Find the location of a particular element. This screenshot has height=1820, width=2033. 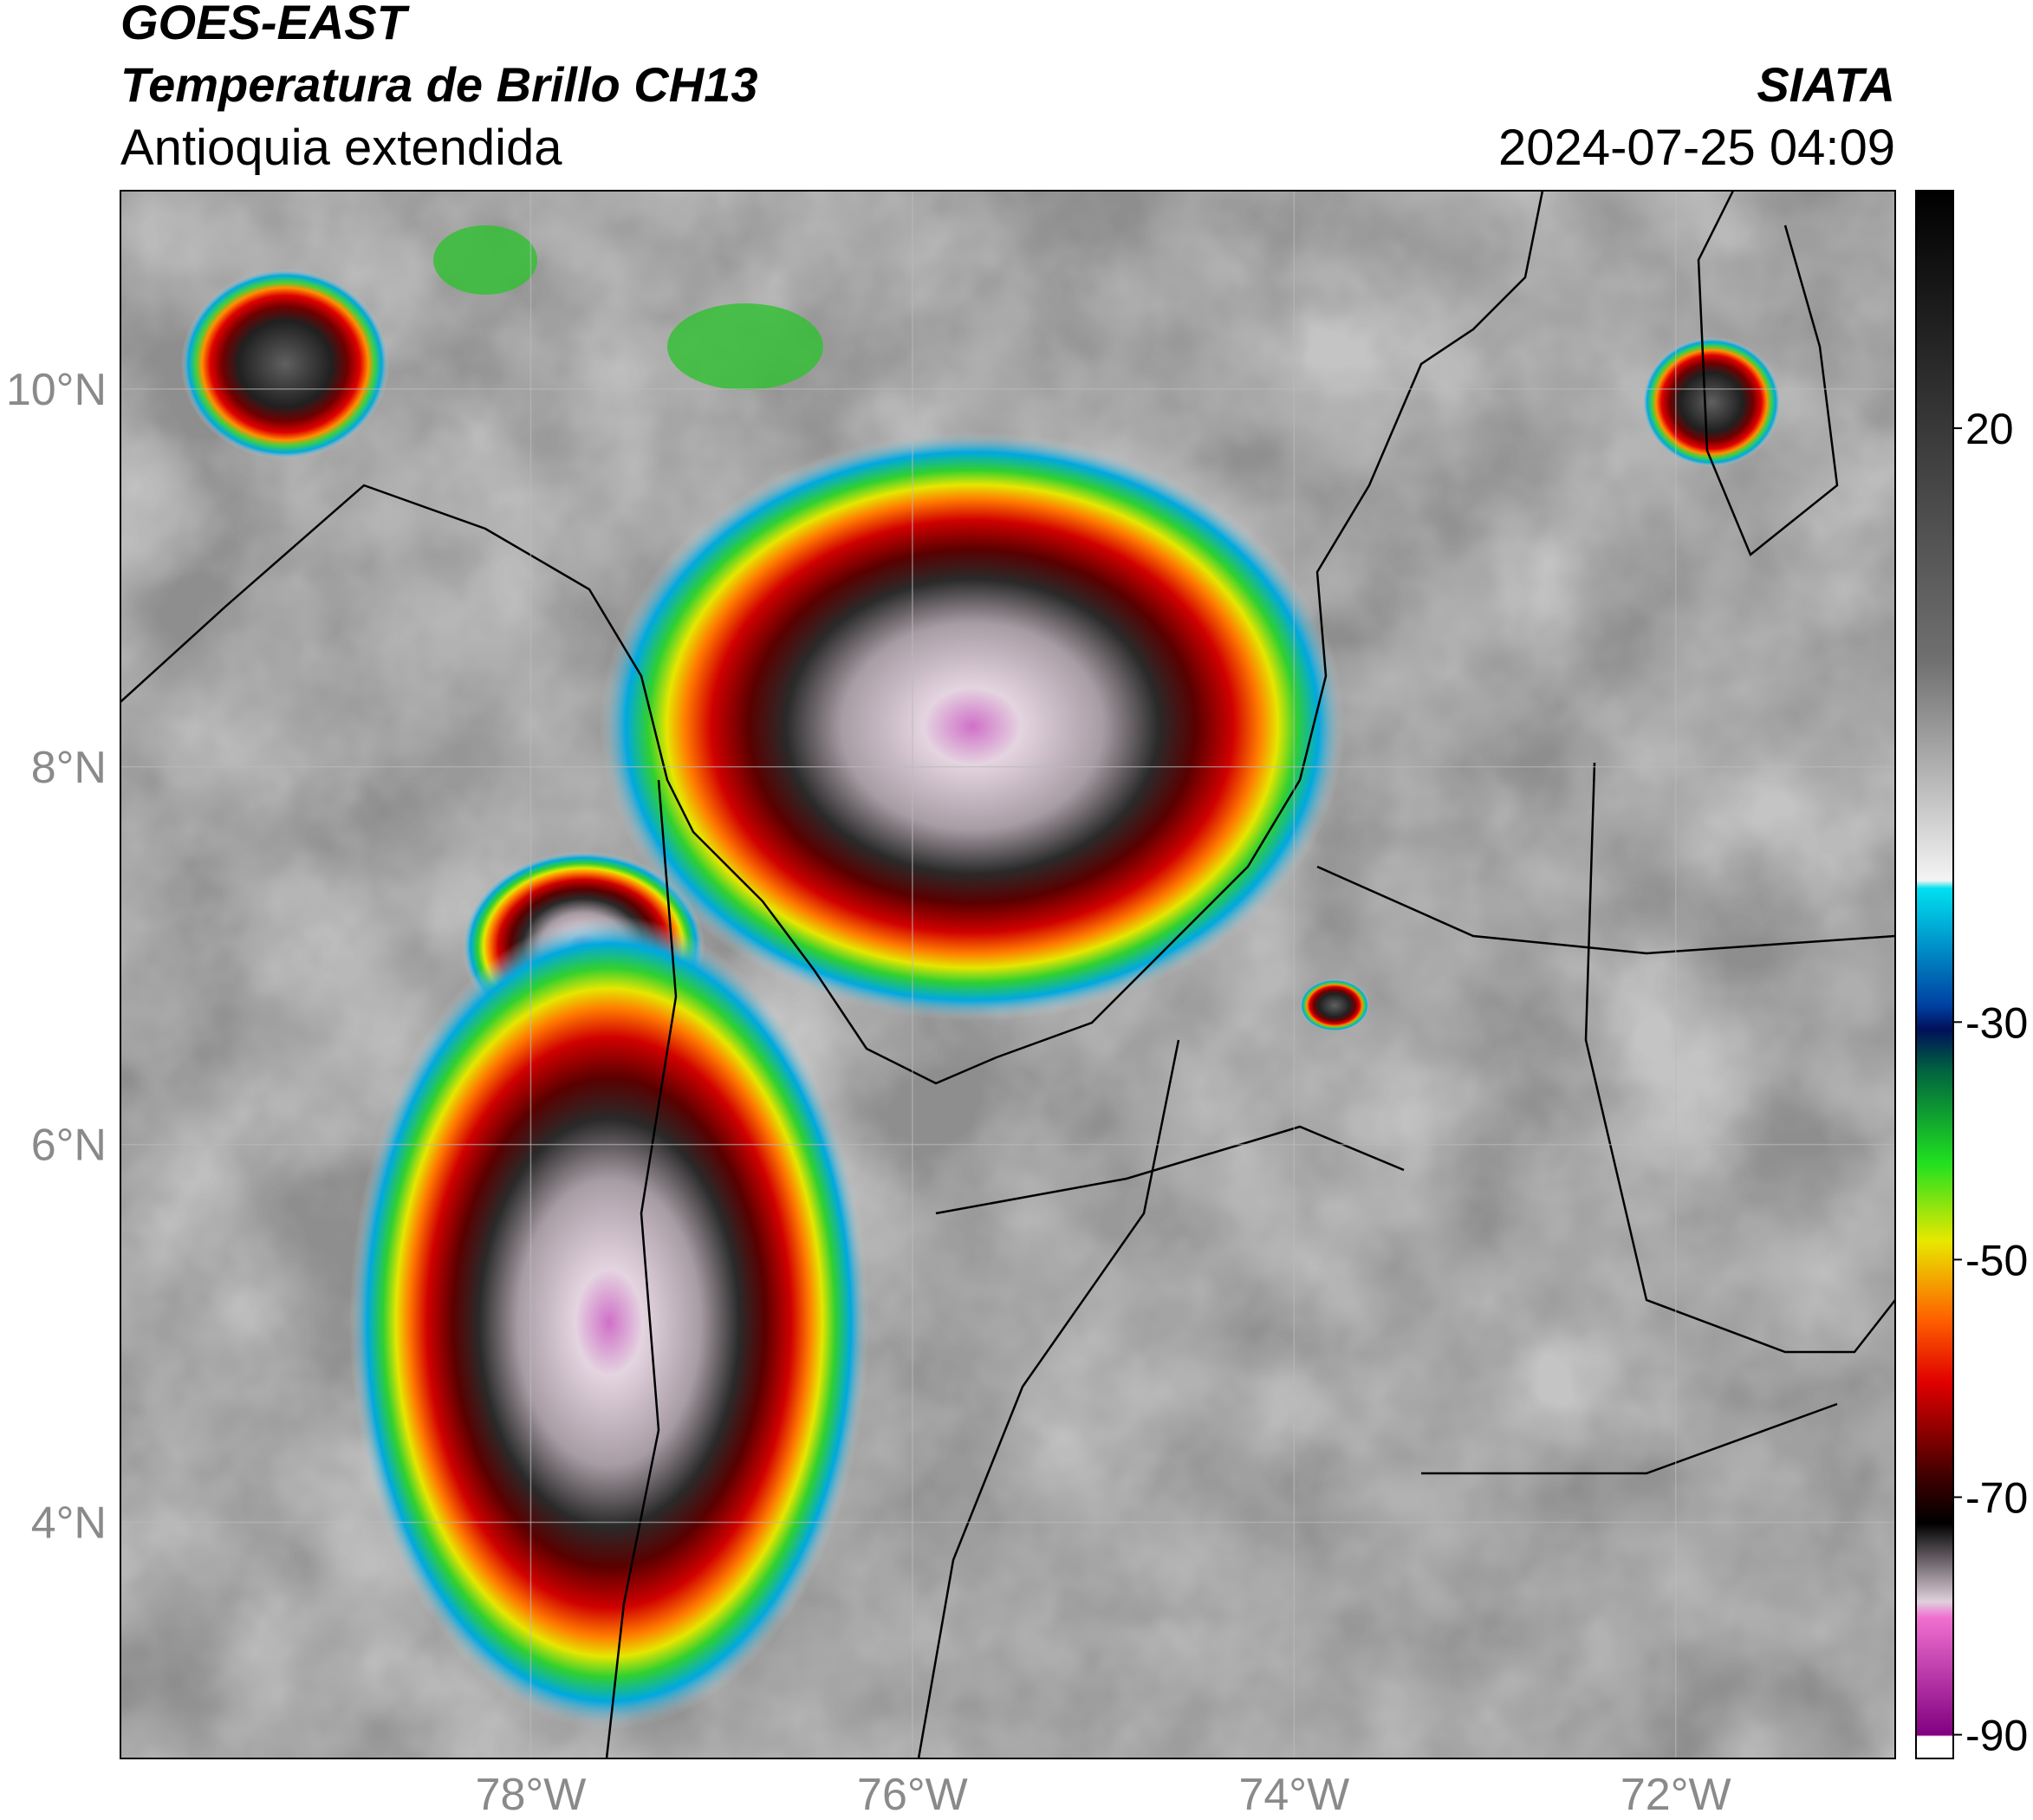

satellite: GOES-EAST is located at coordinates (265, 24).